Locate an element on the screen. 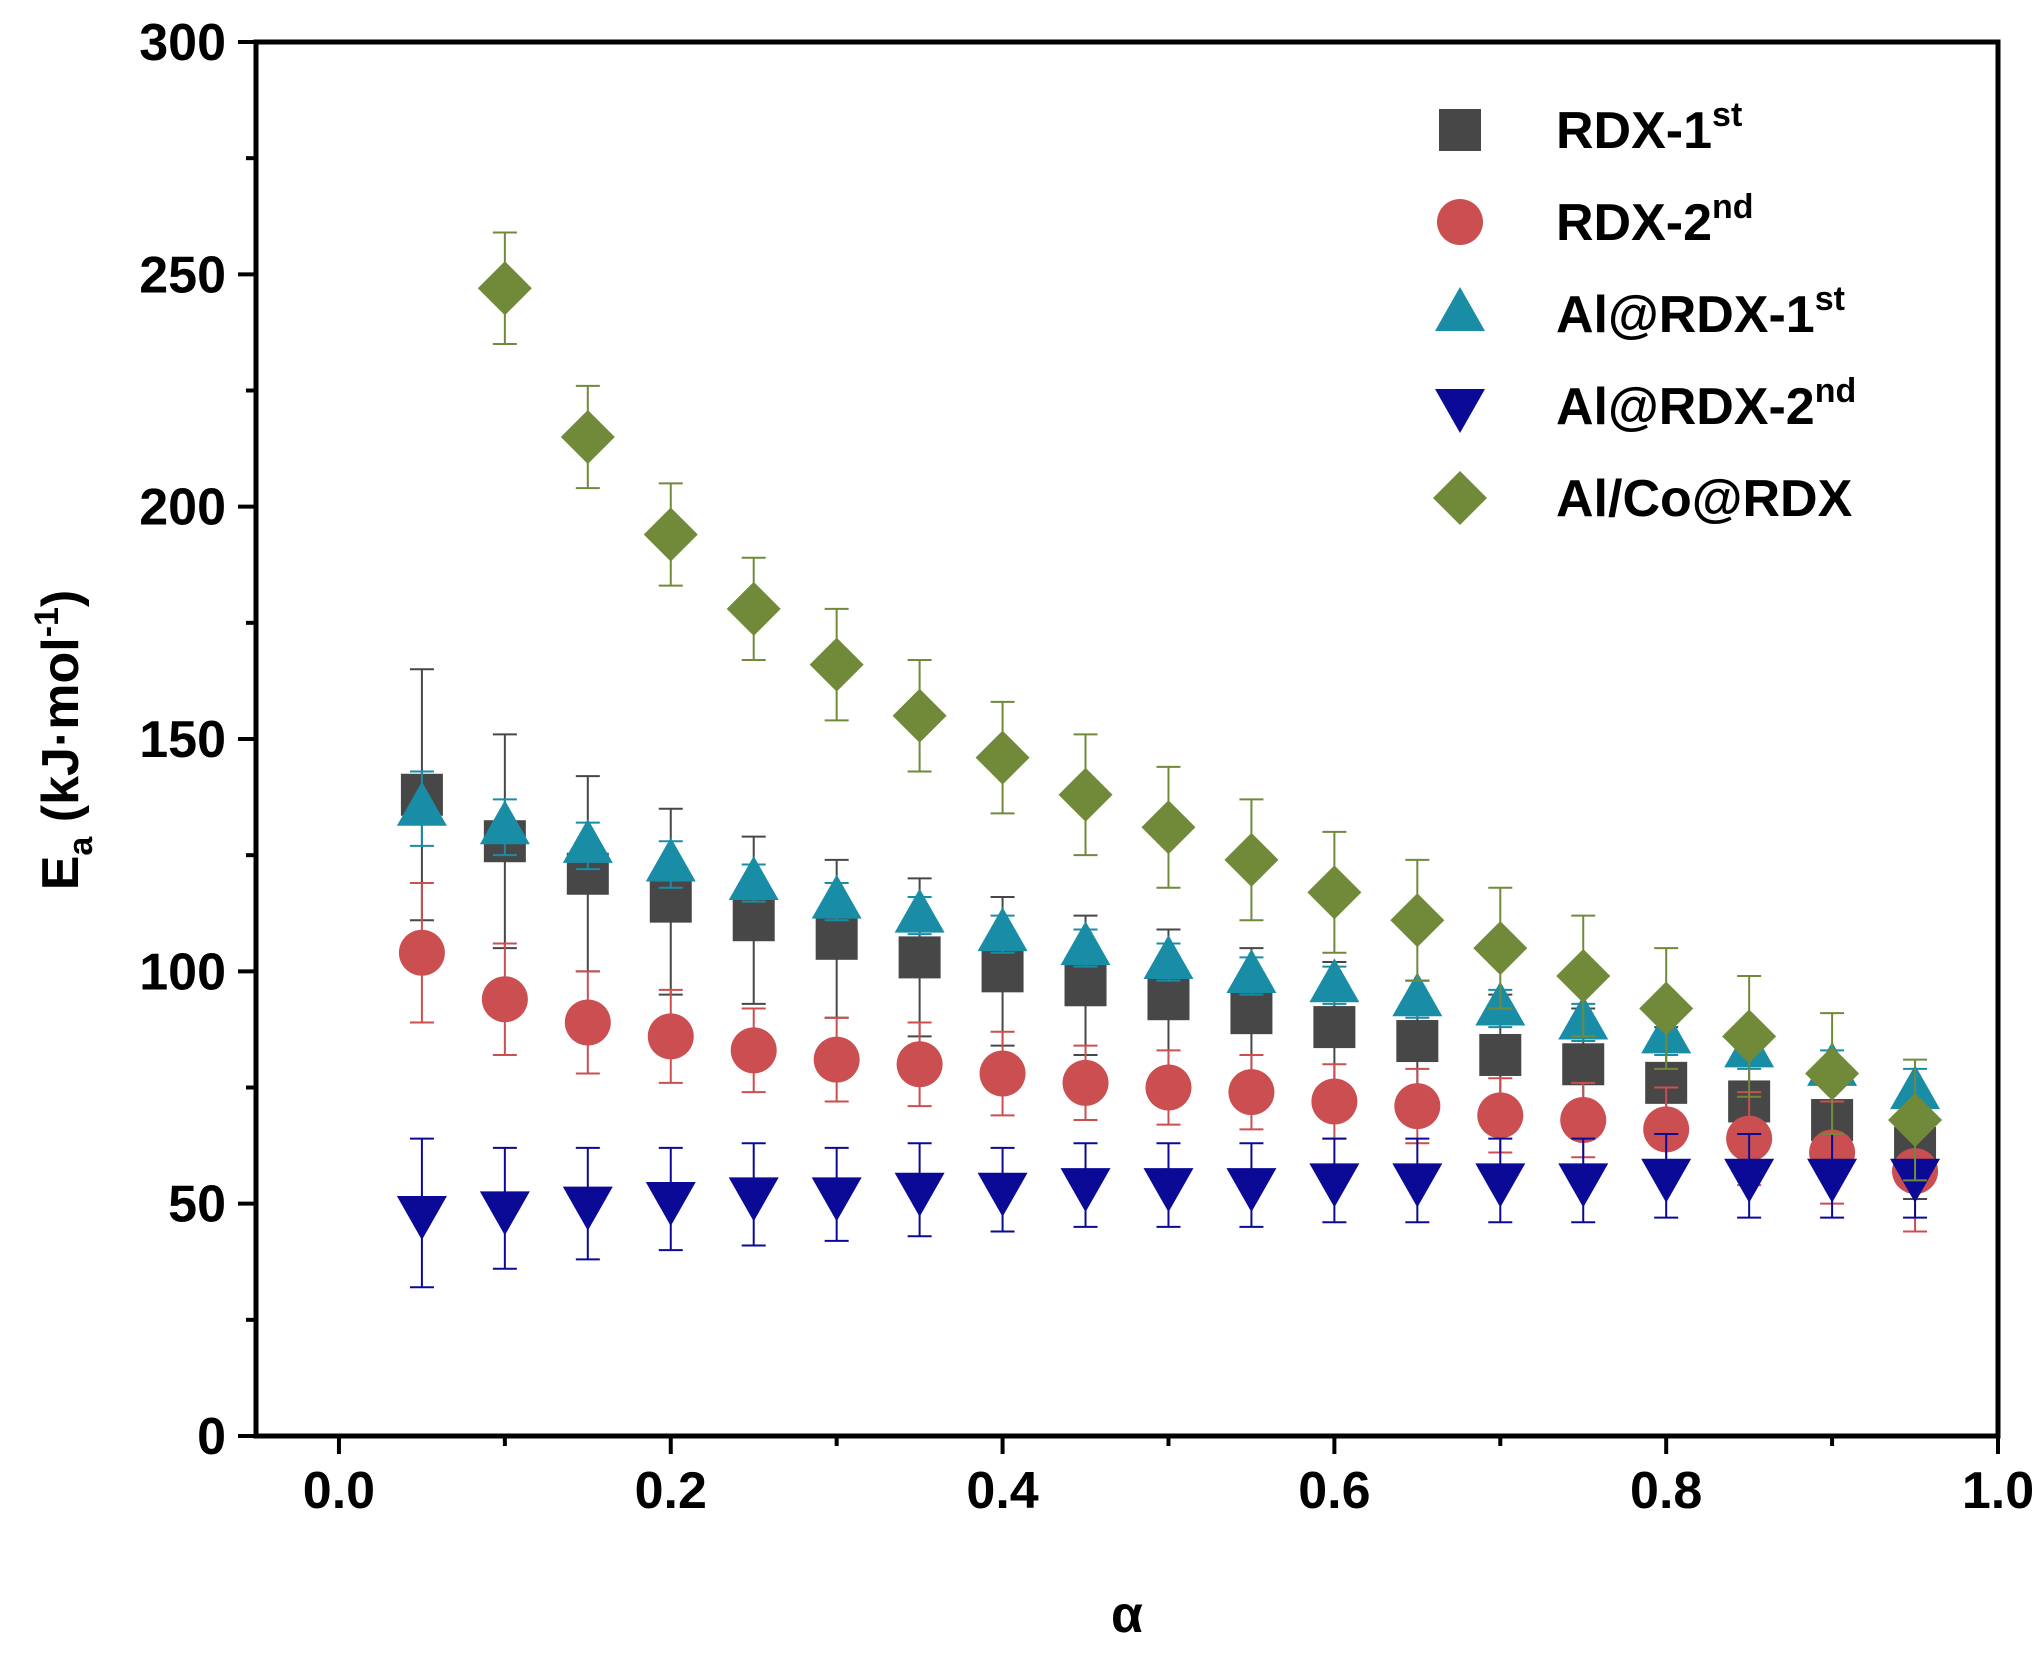 The height and width of the screenshot is (1662, 2044). legend-label: Al@RDX-1st is located at coordinates (1700, 312).